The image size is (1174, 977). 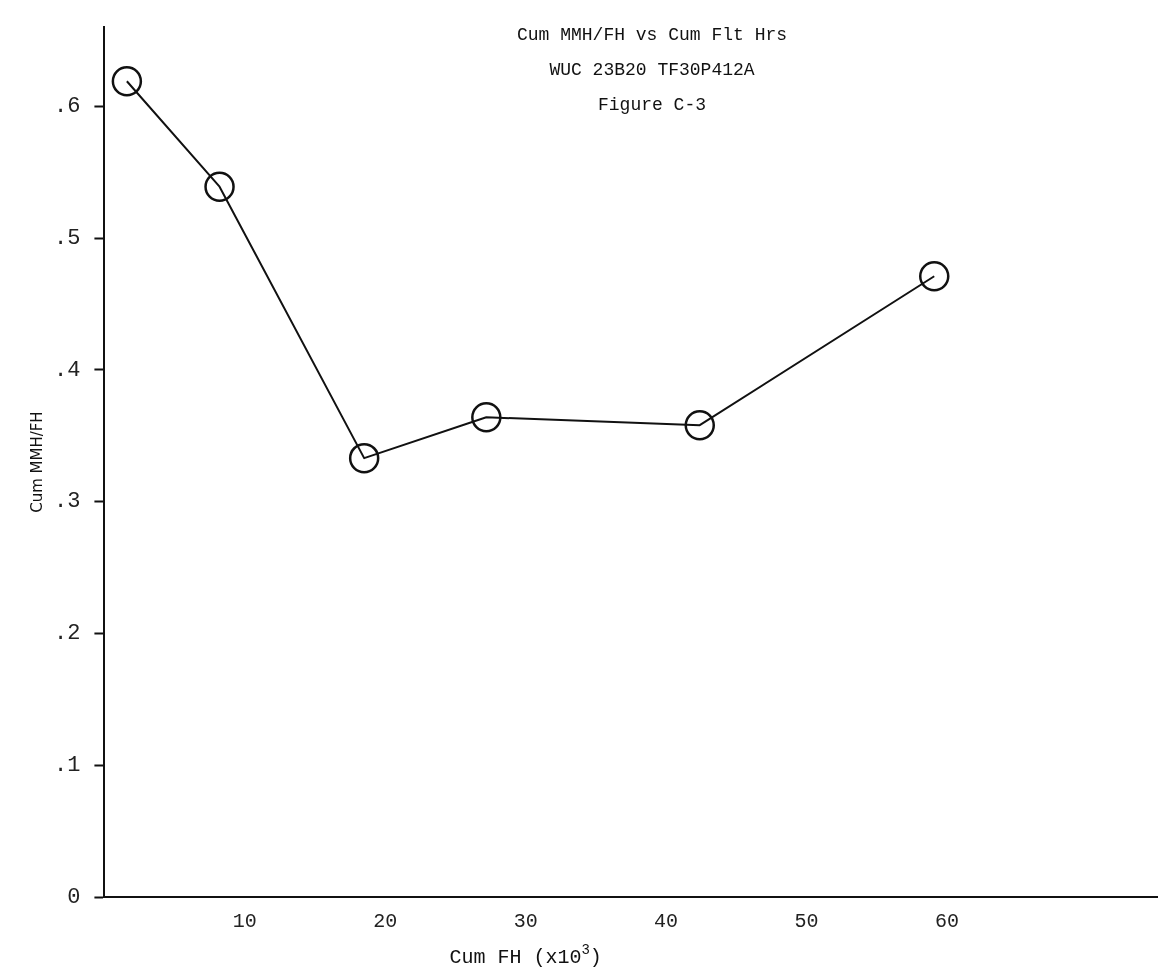 What do you see at coordinates (67, 766) in the screenshot?
I see `y-tick-label: .1` at bounding box center [67, 766].